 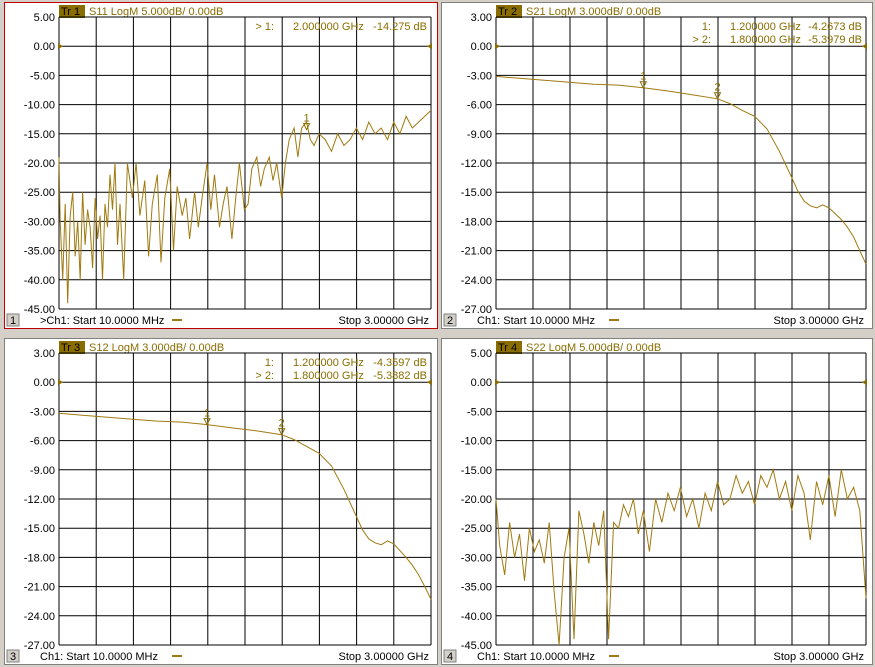 I want to click on marker-number: 2, so click(x=717, y=88).